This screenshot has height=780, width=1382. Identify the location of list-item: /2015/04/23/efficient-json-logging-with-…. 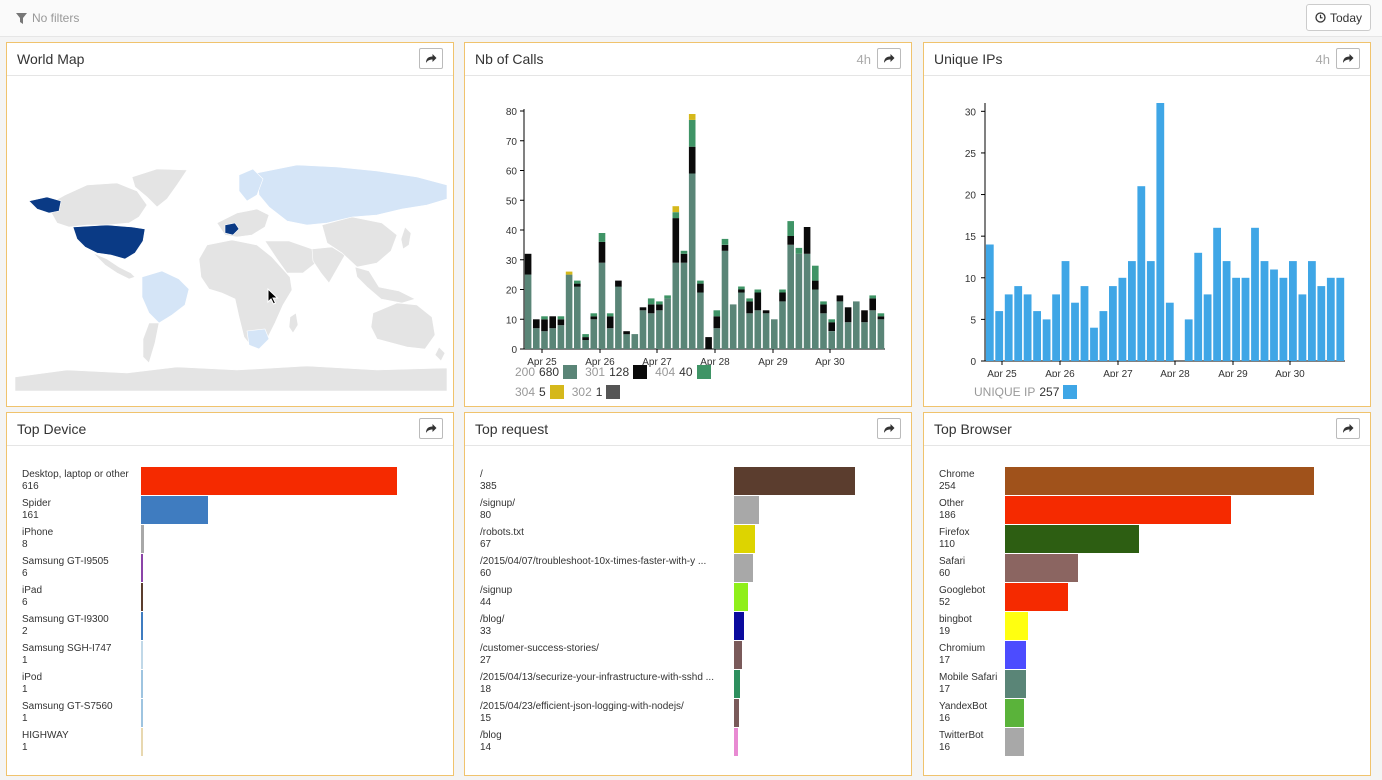
(690, 713).